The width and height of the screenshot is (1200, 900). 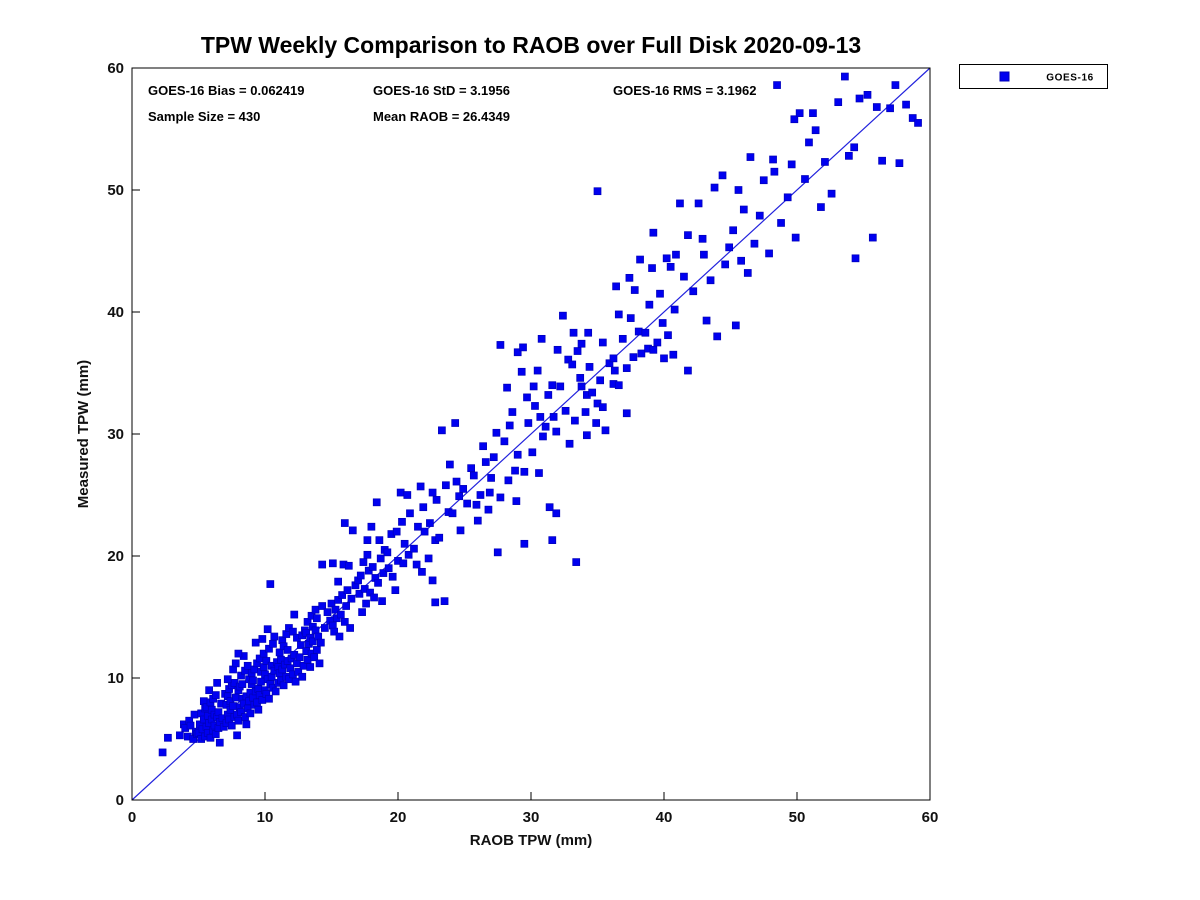 I want to click on x-tick-label: 50, so click(x=797, y=817).